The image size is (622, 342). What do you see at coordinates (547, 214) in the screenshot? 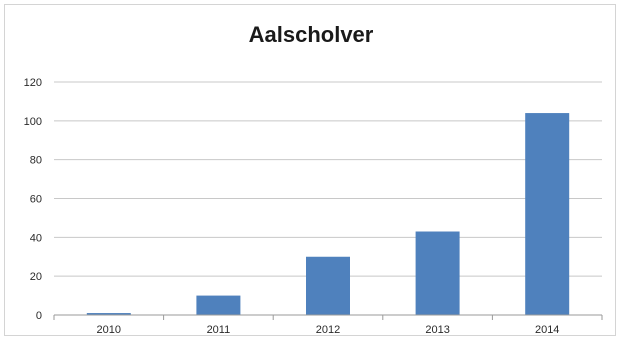
I see `bar-2014` at bounding box center [547, 214].